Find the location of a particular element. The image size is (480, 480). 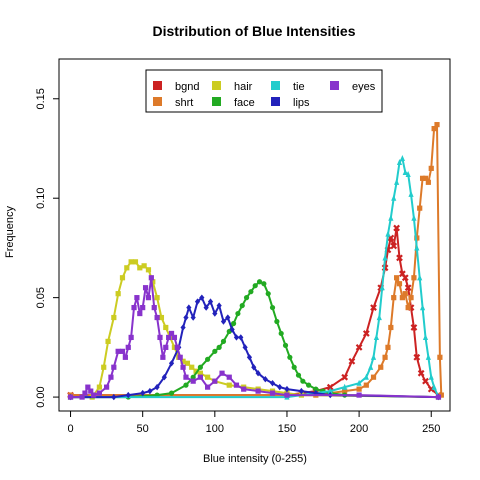

legend-label: hair is located at coordinates (243, 87).